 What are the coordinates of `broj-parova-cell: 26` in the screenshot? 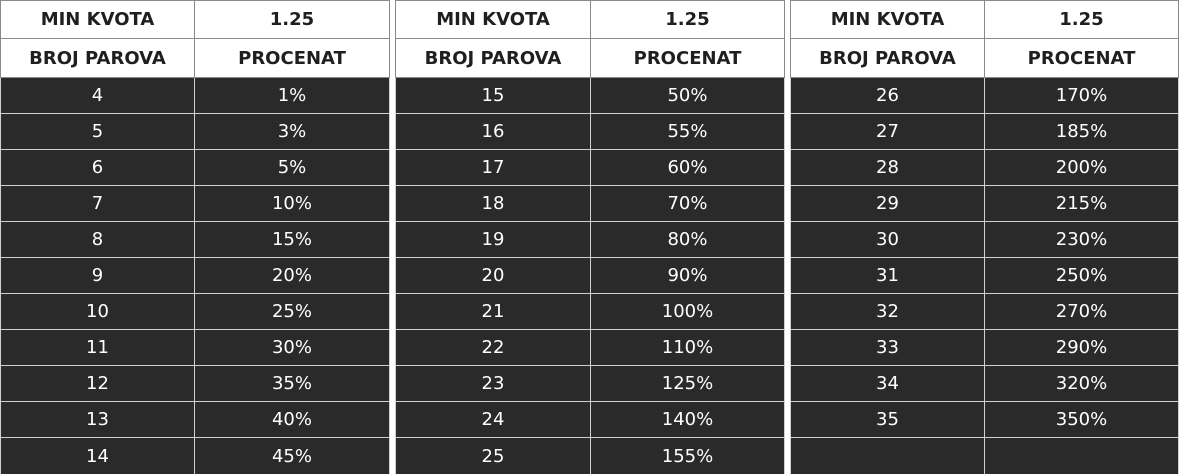 It's located at (887, 96).